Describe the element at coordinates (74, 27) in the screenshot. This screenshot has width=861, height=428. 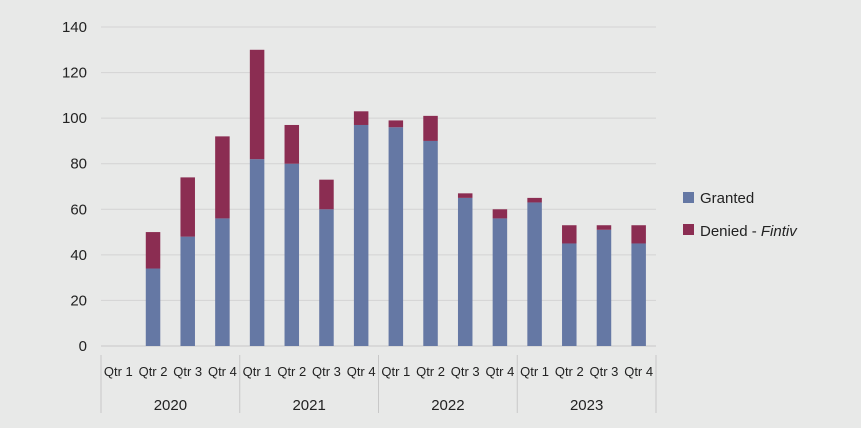
I see `y-tick-label: 140` at that location.